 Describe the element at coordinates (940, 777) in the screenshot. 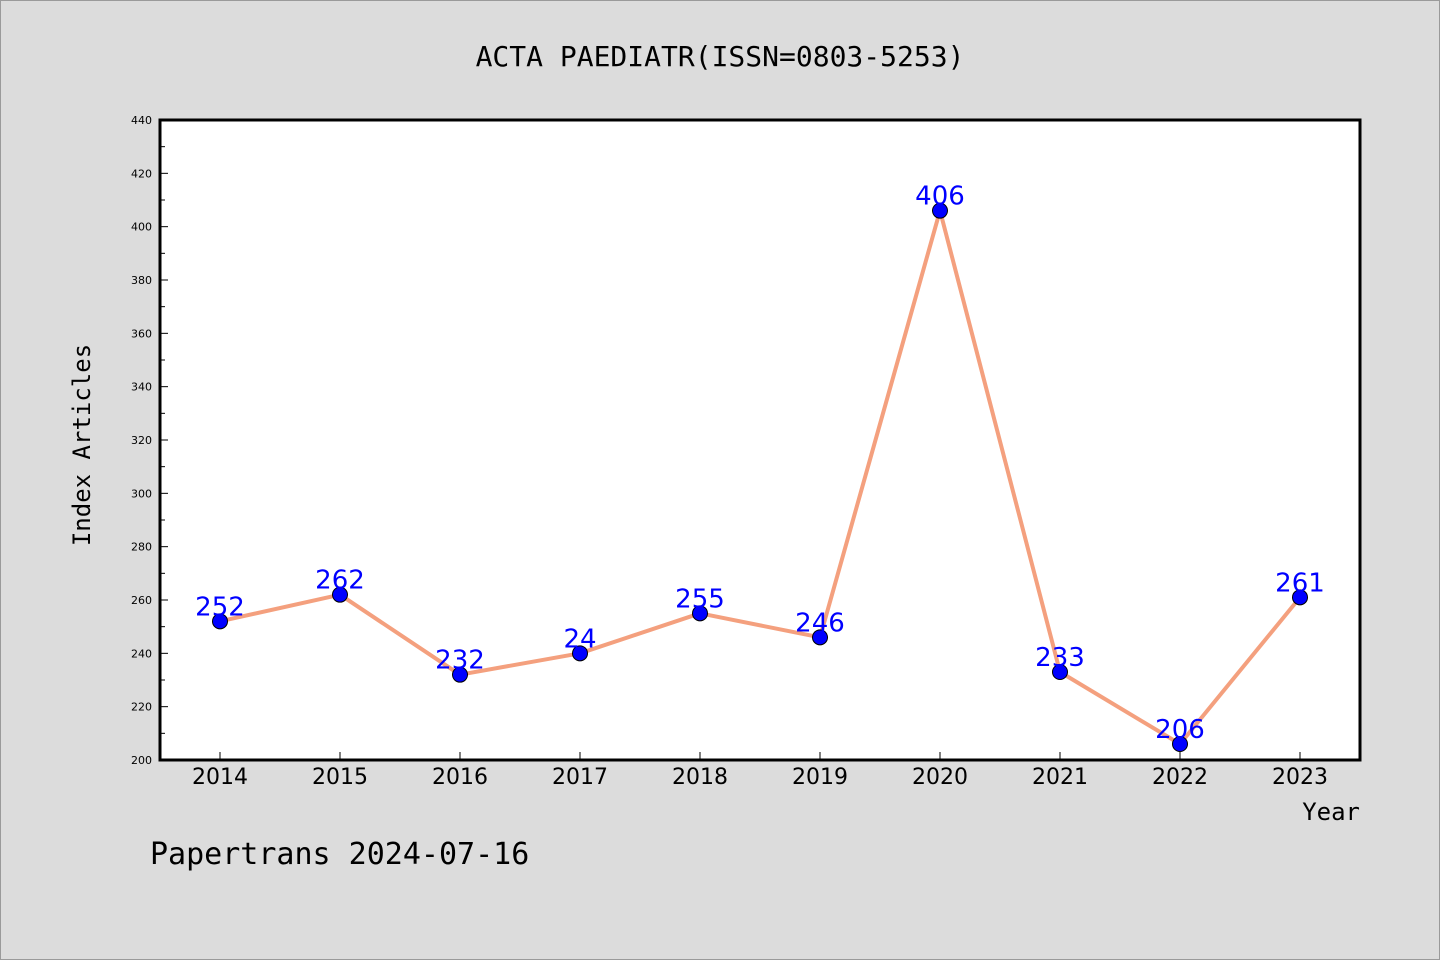

I see `x-tick-label: 2020` at that location.